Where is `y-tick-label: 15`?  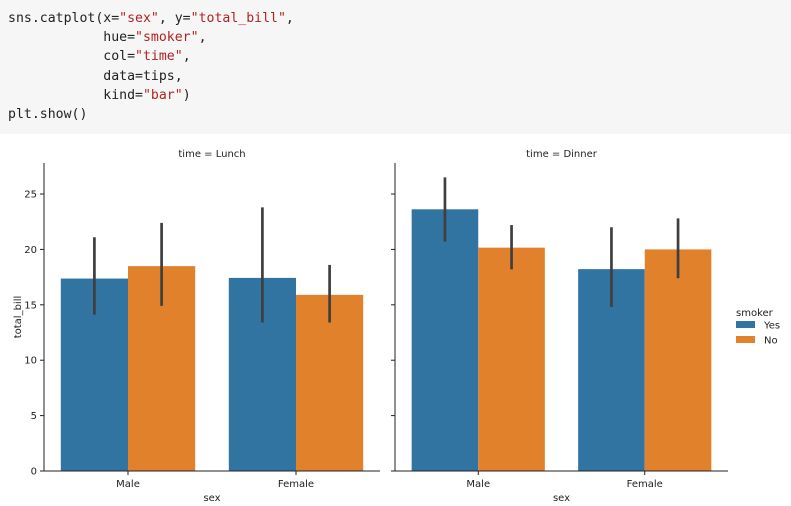
y-tick-label: 15 is located at coordinates (30, 305).